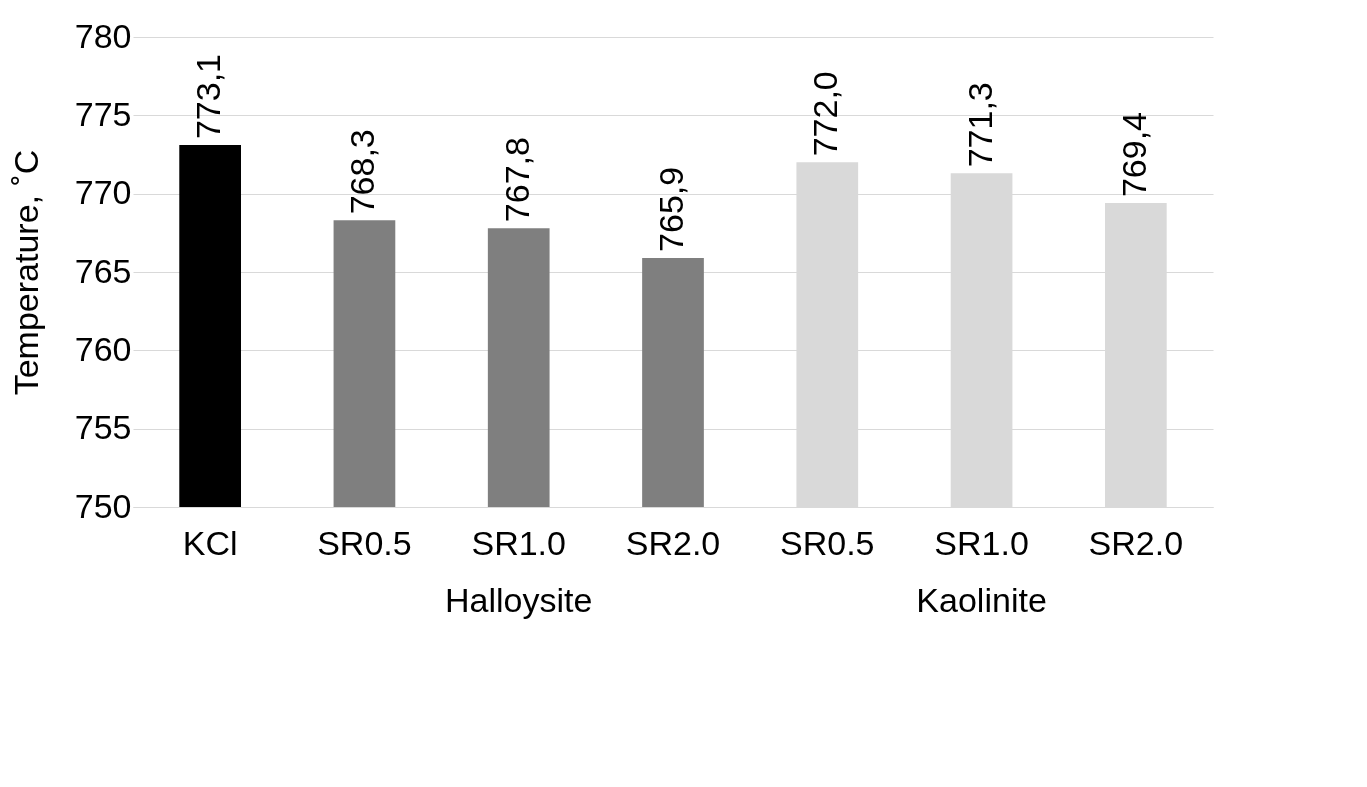  I want to click on data-label: 773,1, so click(208, 97).